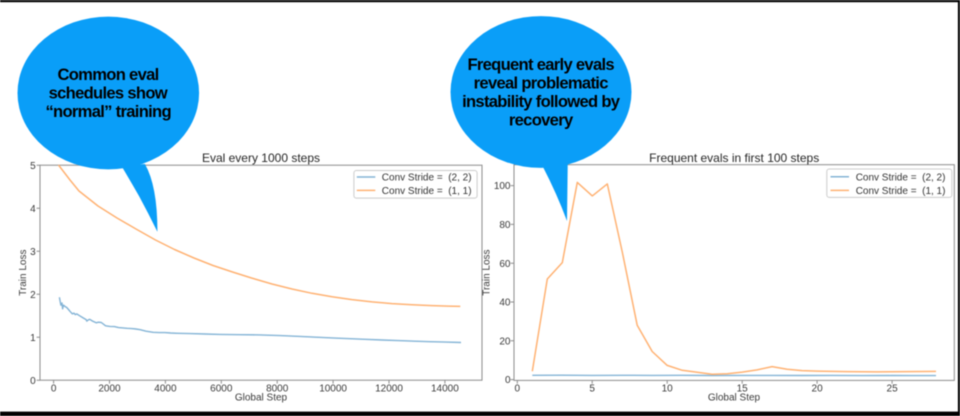 The width and height of the screenshot is (960, 416). I want to click on svg-text: recovery, so click(541, 120).